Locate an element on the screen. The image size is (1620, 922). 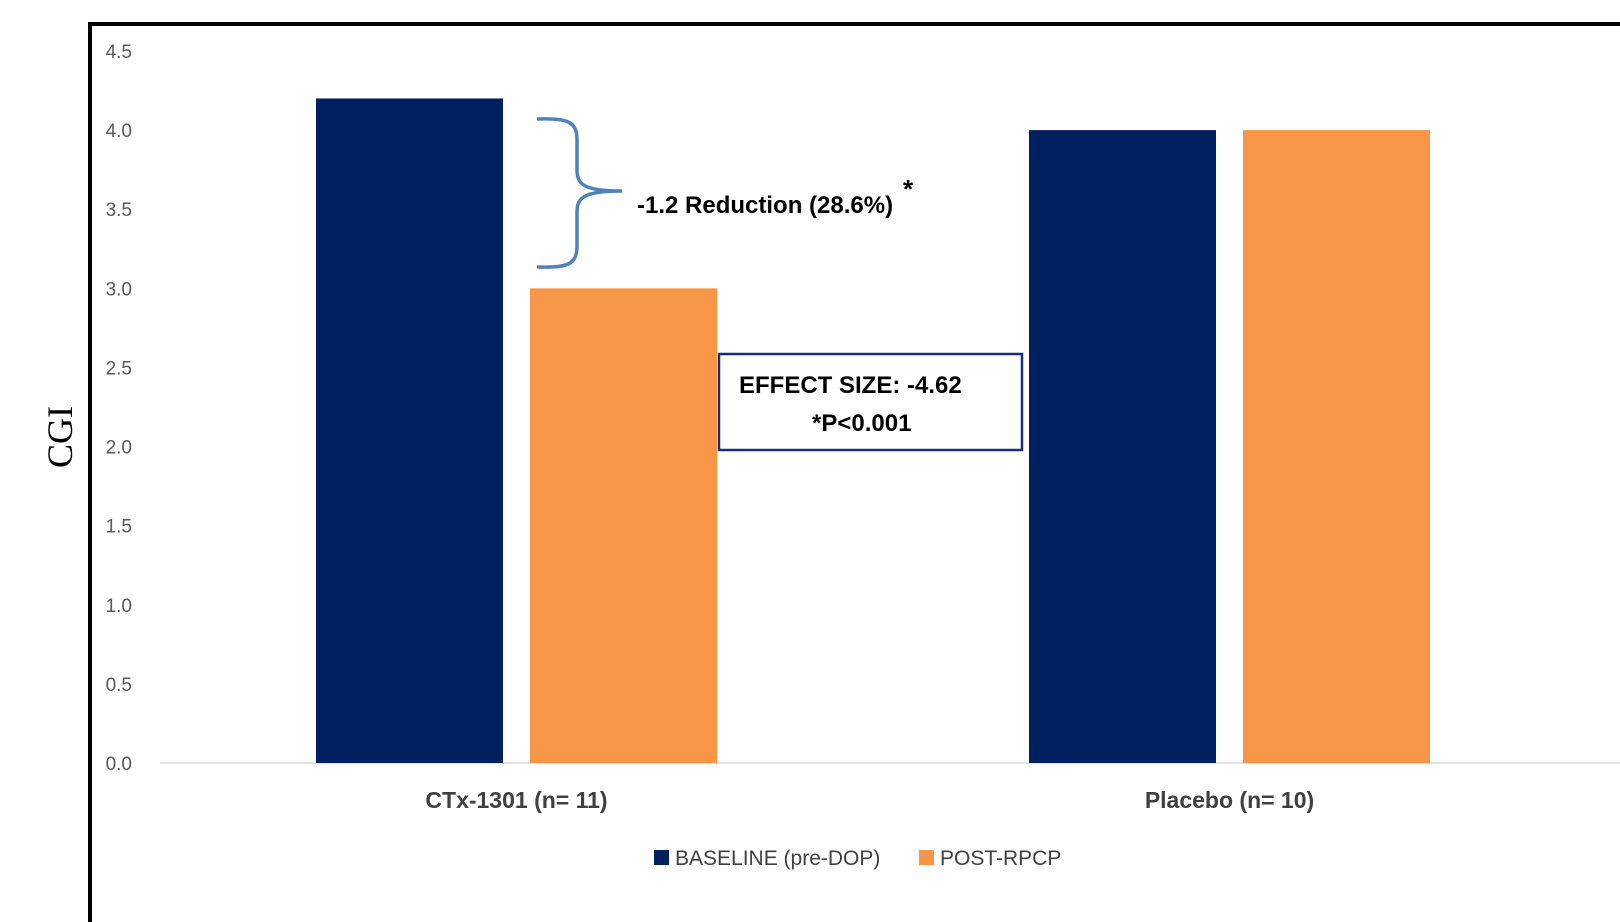
effect-size-text: EFFECT SIZE: -4.62 is located at coordinates (850, 385).